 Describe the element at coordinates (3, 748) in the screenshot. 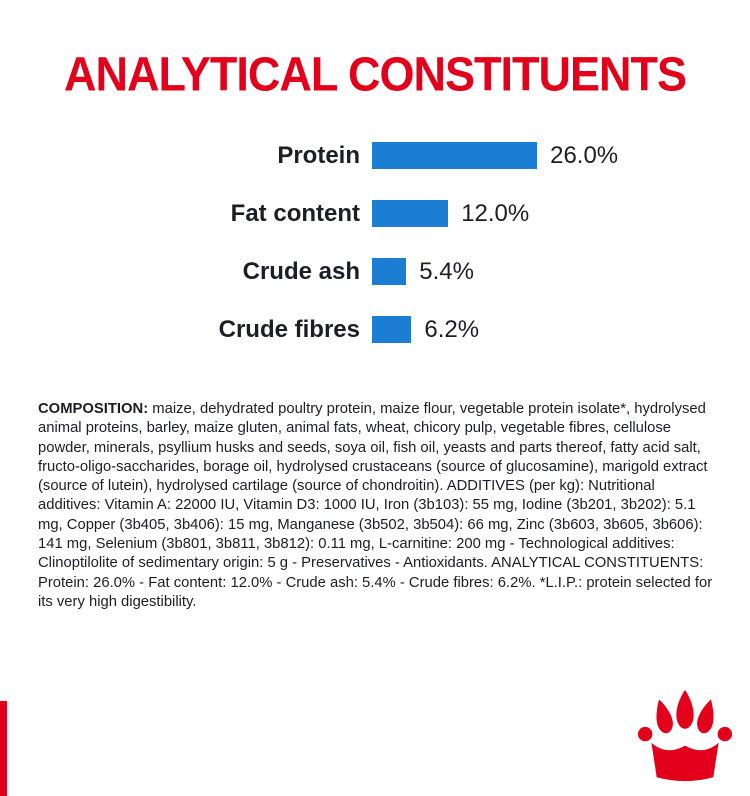

I see `left-edge-red-strip` at that location.